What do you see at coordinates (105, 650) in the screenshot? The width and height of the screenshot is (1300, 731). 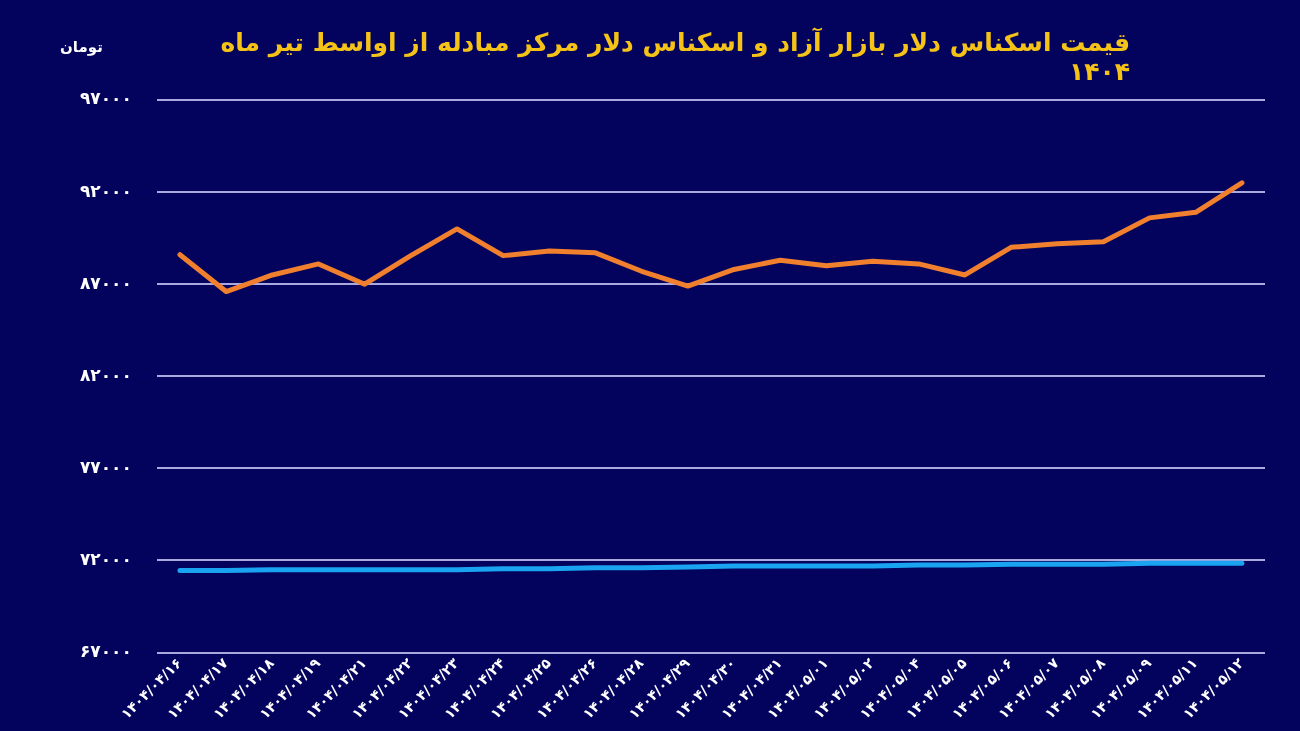 I see `y-tick-label: ۶۷۰۰۰` at bounding box center [105, 650].